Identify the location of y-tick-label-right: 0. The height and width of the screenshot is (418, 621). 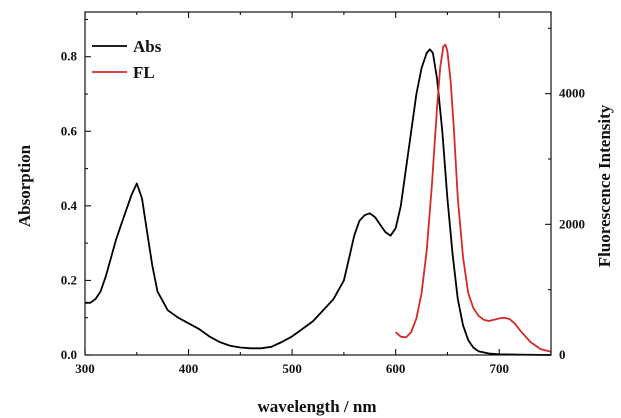
(562, 354).